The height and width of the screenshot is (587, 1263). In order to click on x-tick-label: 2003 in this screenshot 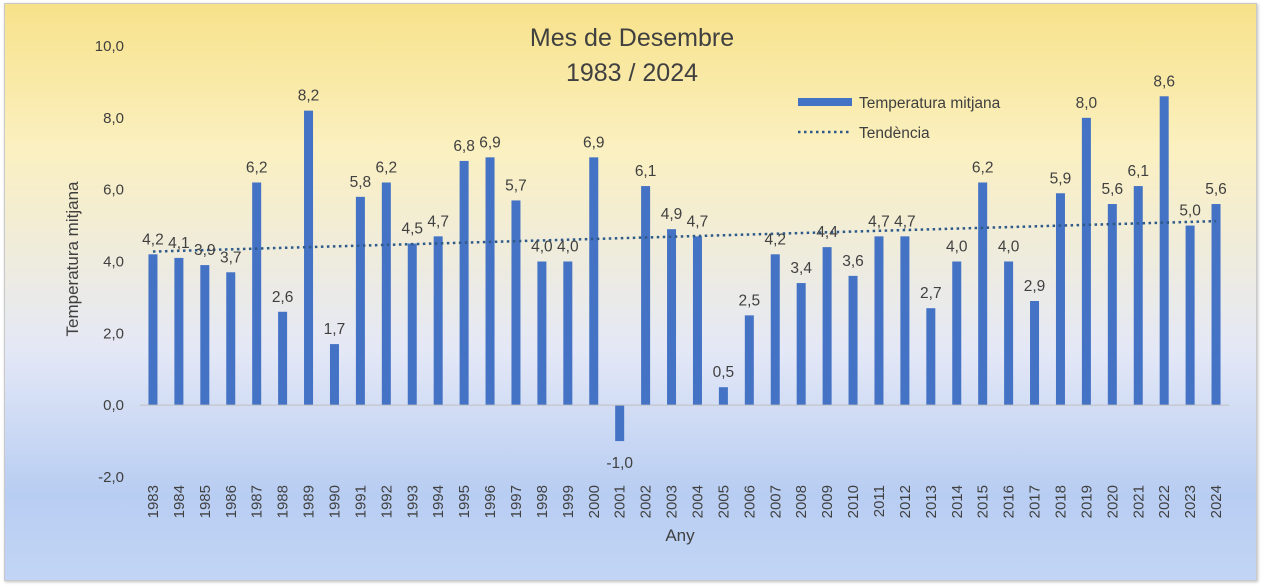, I will do `click(672, 501)`.